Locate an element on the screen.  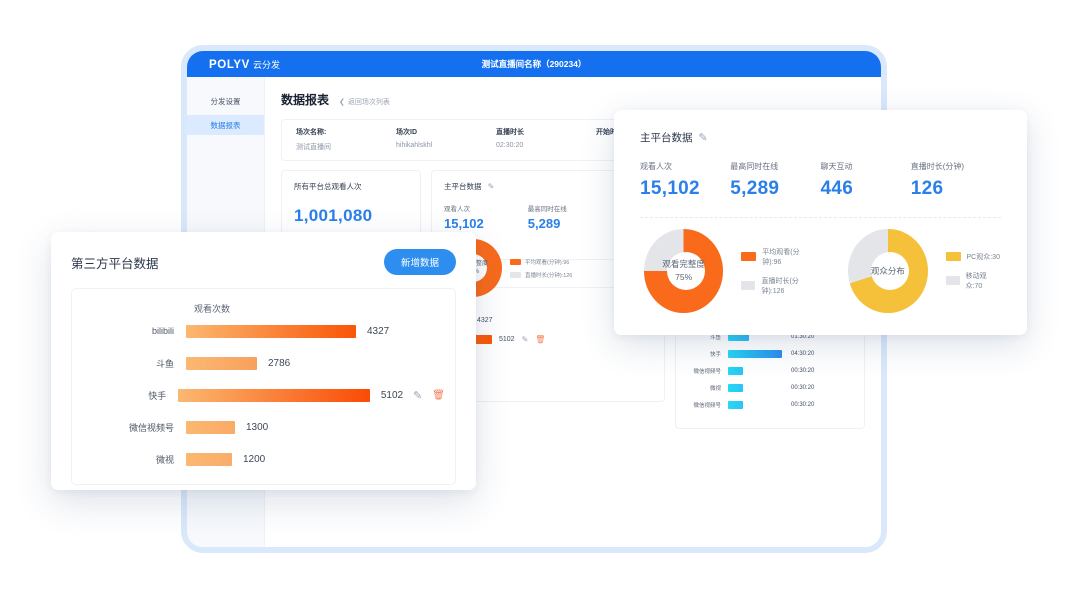
audience-distribution-donut-chart: 观众分布 is located at coordinates (888, 271).